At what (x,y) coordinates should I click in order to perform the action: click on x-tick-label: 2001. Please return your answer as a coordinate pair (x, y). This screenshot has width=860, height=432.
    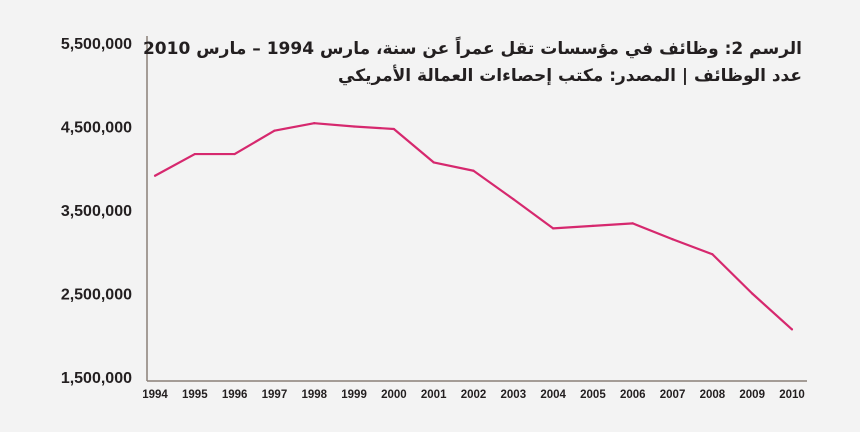
    Looking at the image, I should click on (434, 395).